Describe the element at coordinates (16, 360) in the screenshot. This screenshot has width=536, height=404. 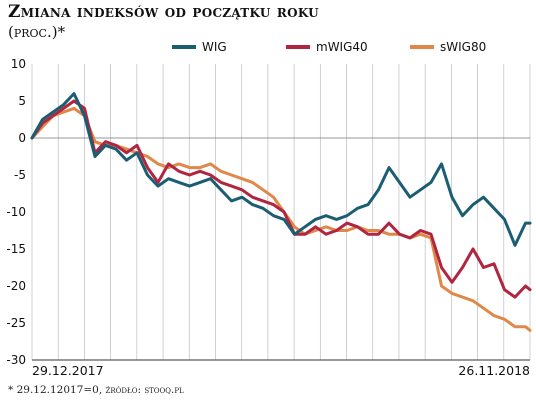
I see `y-tick-label: -30` at that location.